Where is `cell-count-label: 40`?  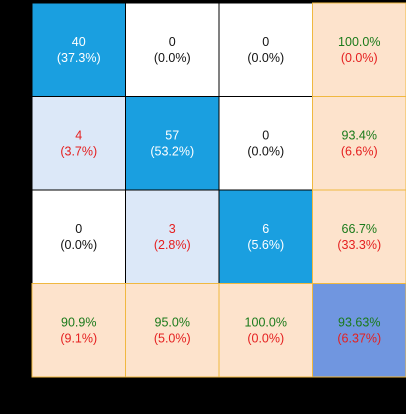
cell-count-label: 40 is located at coordinates (79, 42).